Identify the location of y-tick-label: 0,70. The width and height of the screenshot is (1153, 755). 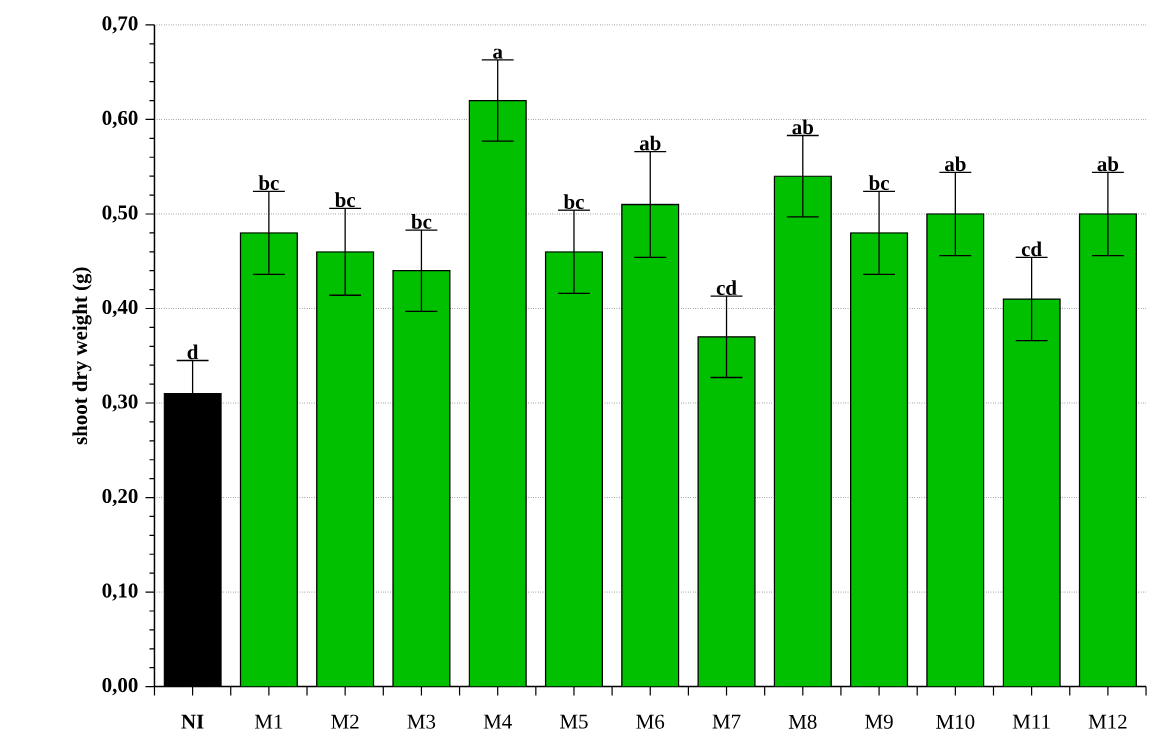
(120, 25).